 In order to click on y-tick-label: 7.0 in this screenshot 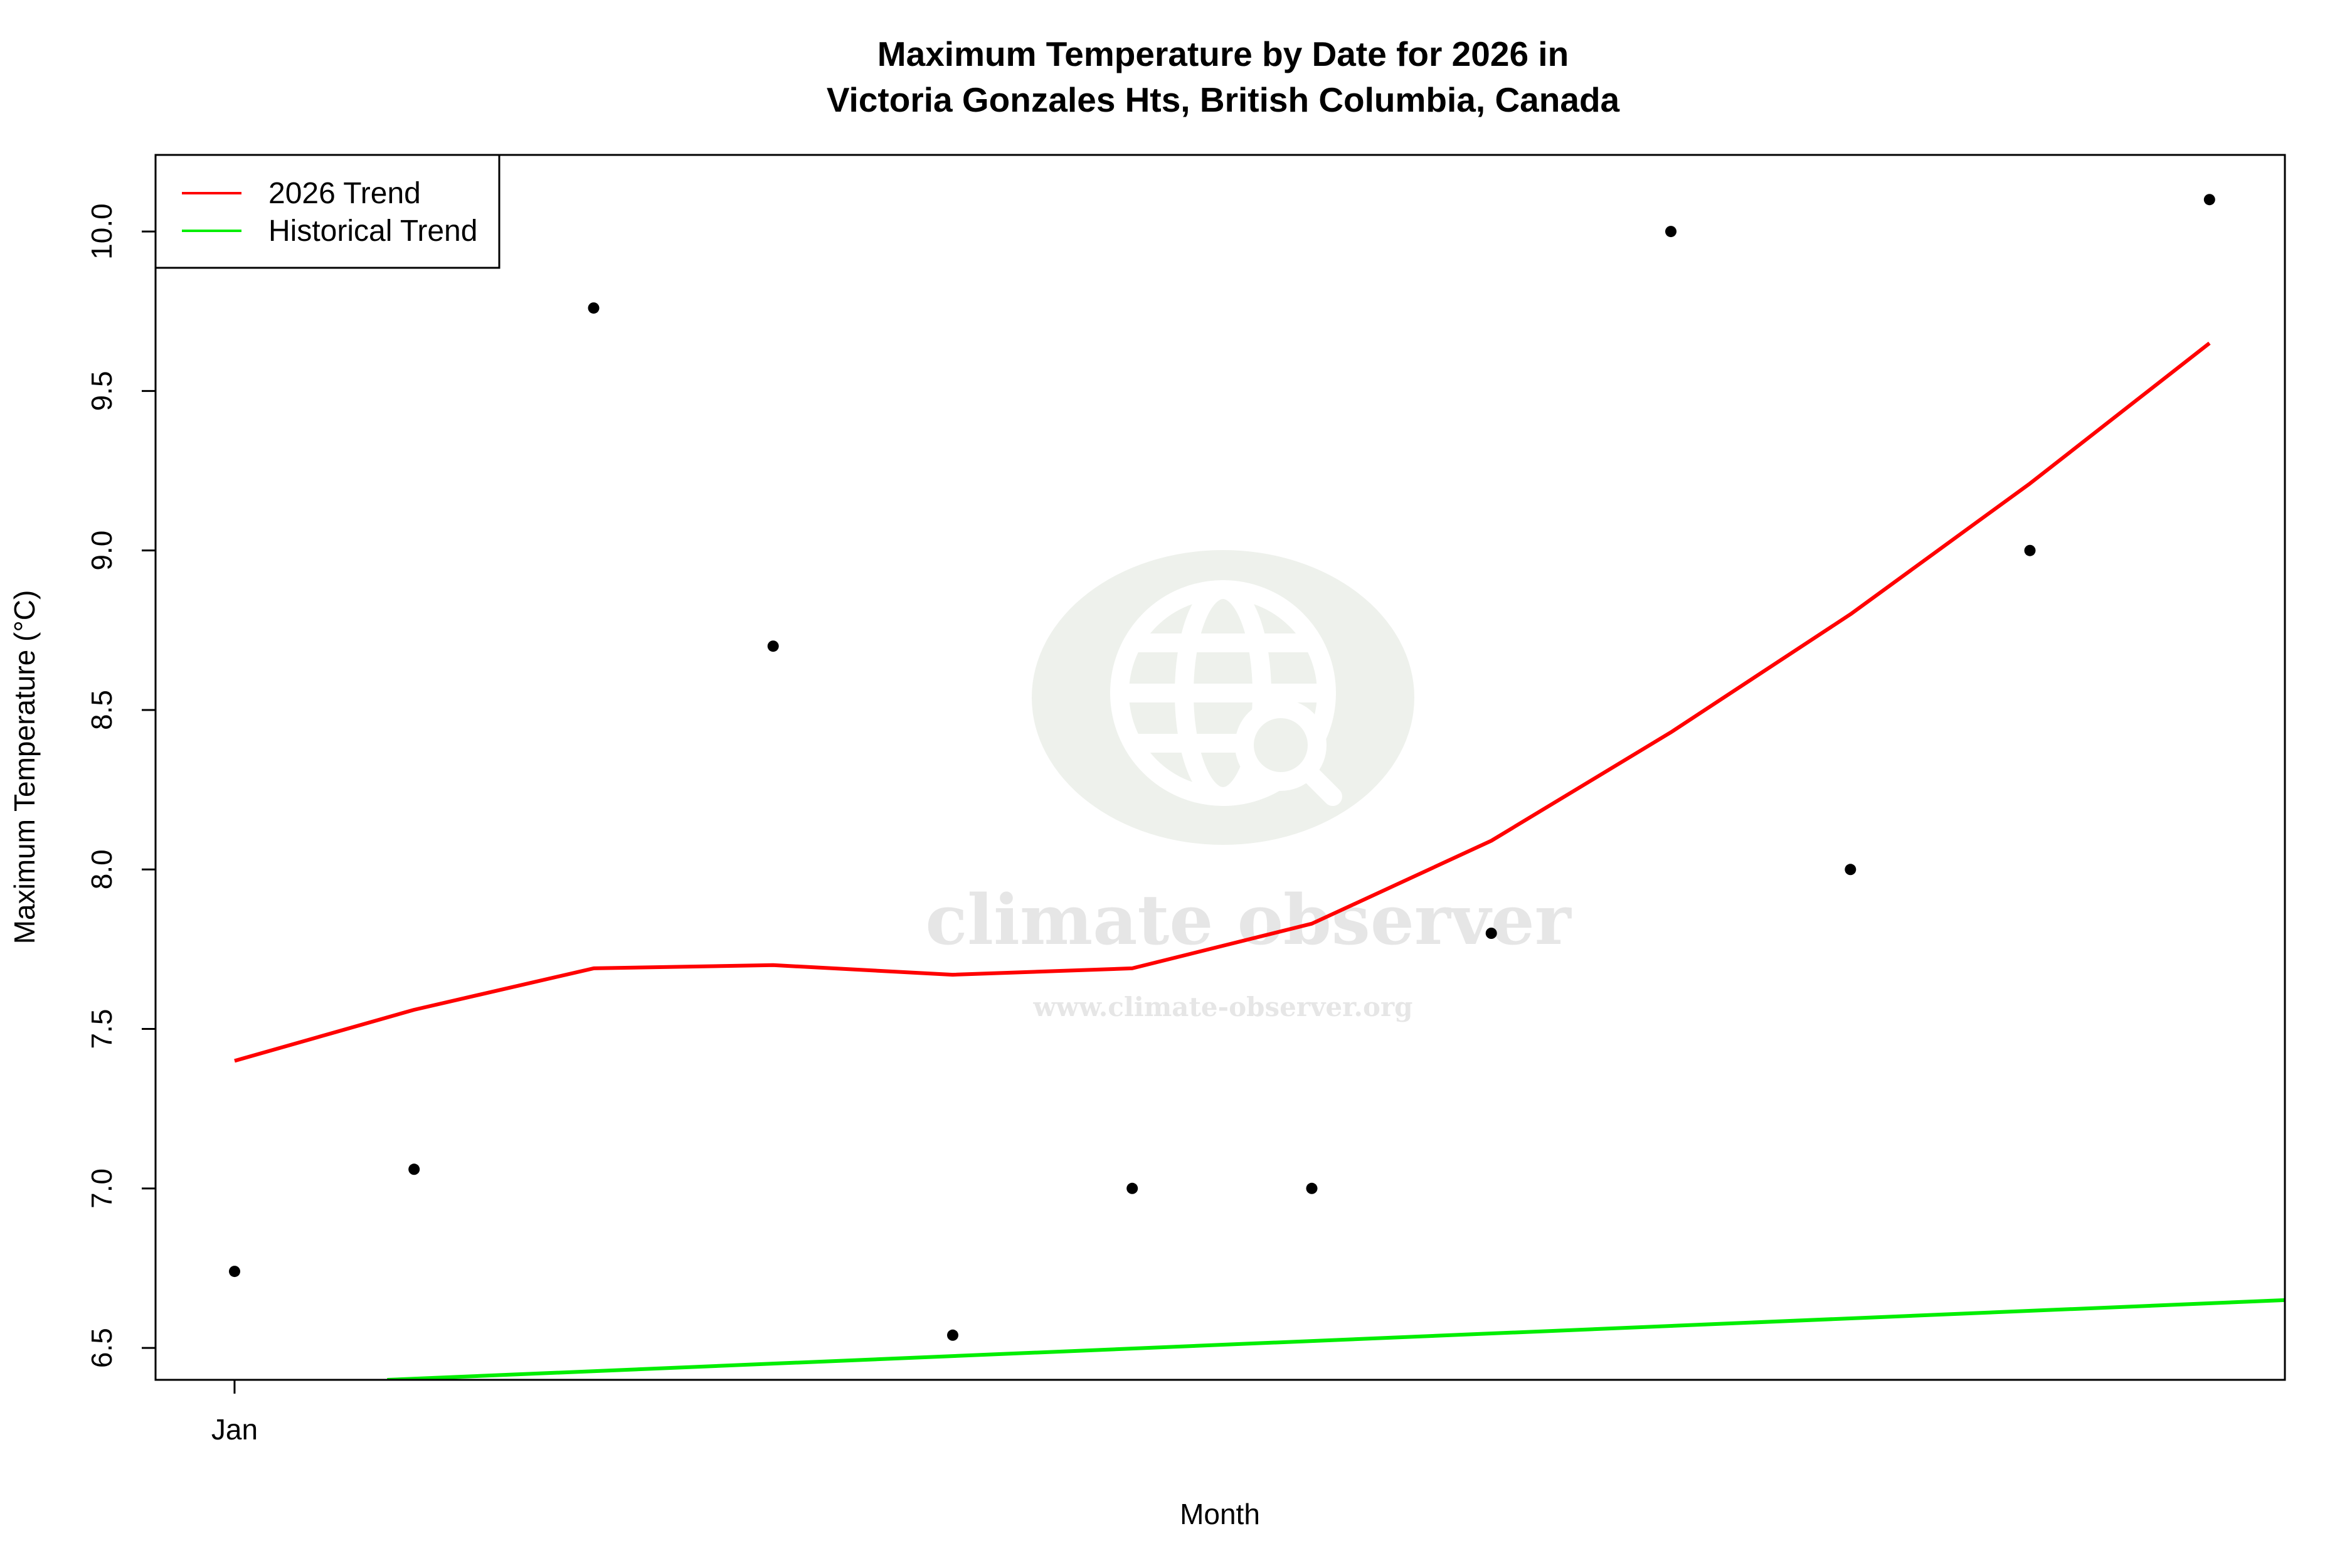, I will do `click(101, 1188)`.